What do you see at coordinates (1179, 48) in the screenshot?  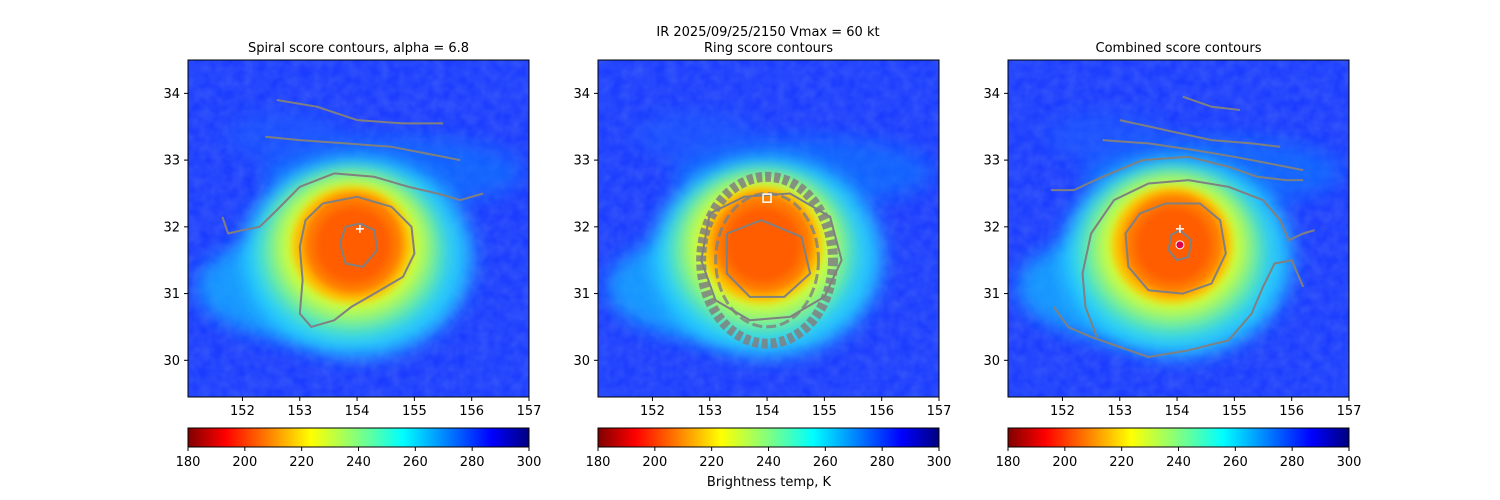 I see `panel-title: Combined score contours` at bounding box center [1179, 48].